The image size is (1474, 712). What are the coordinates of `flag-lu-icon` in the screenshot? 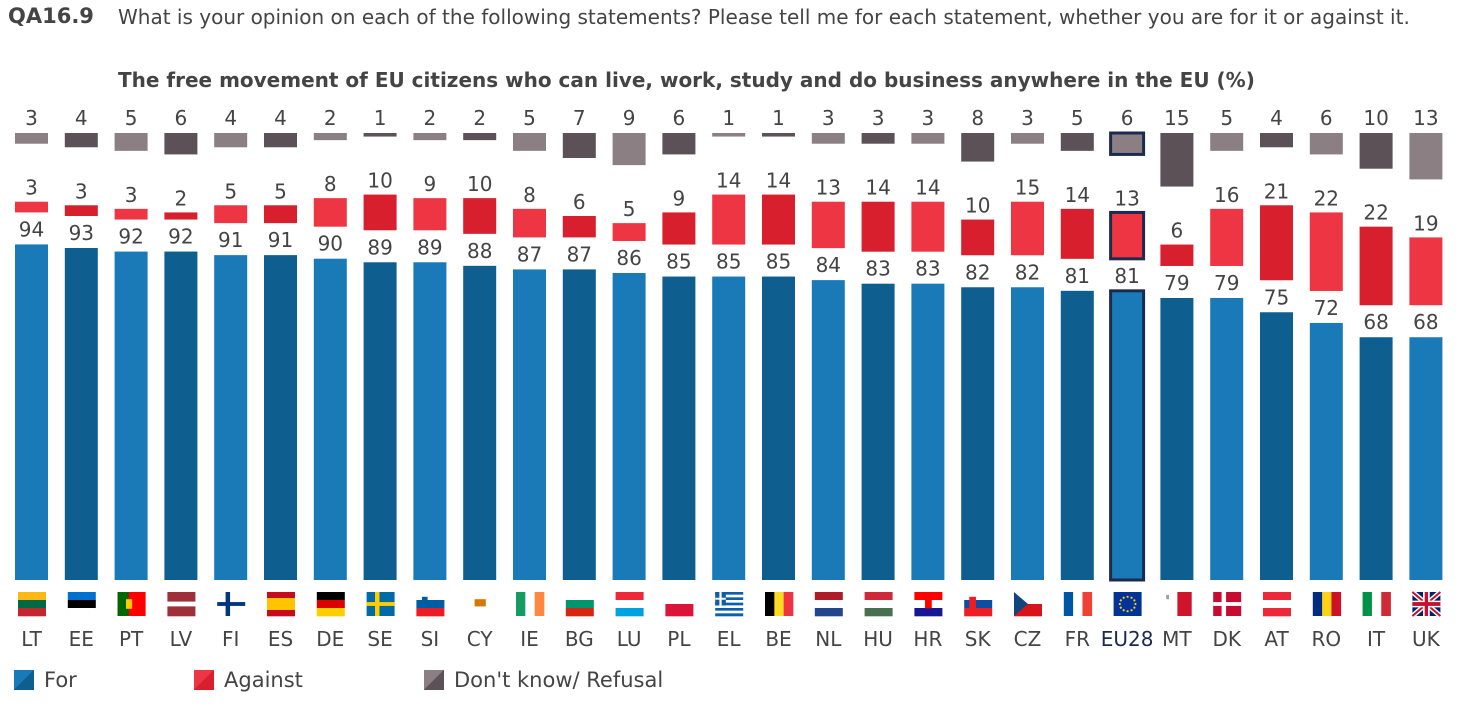 It's located at (629, 604).